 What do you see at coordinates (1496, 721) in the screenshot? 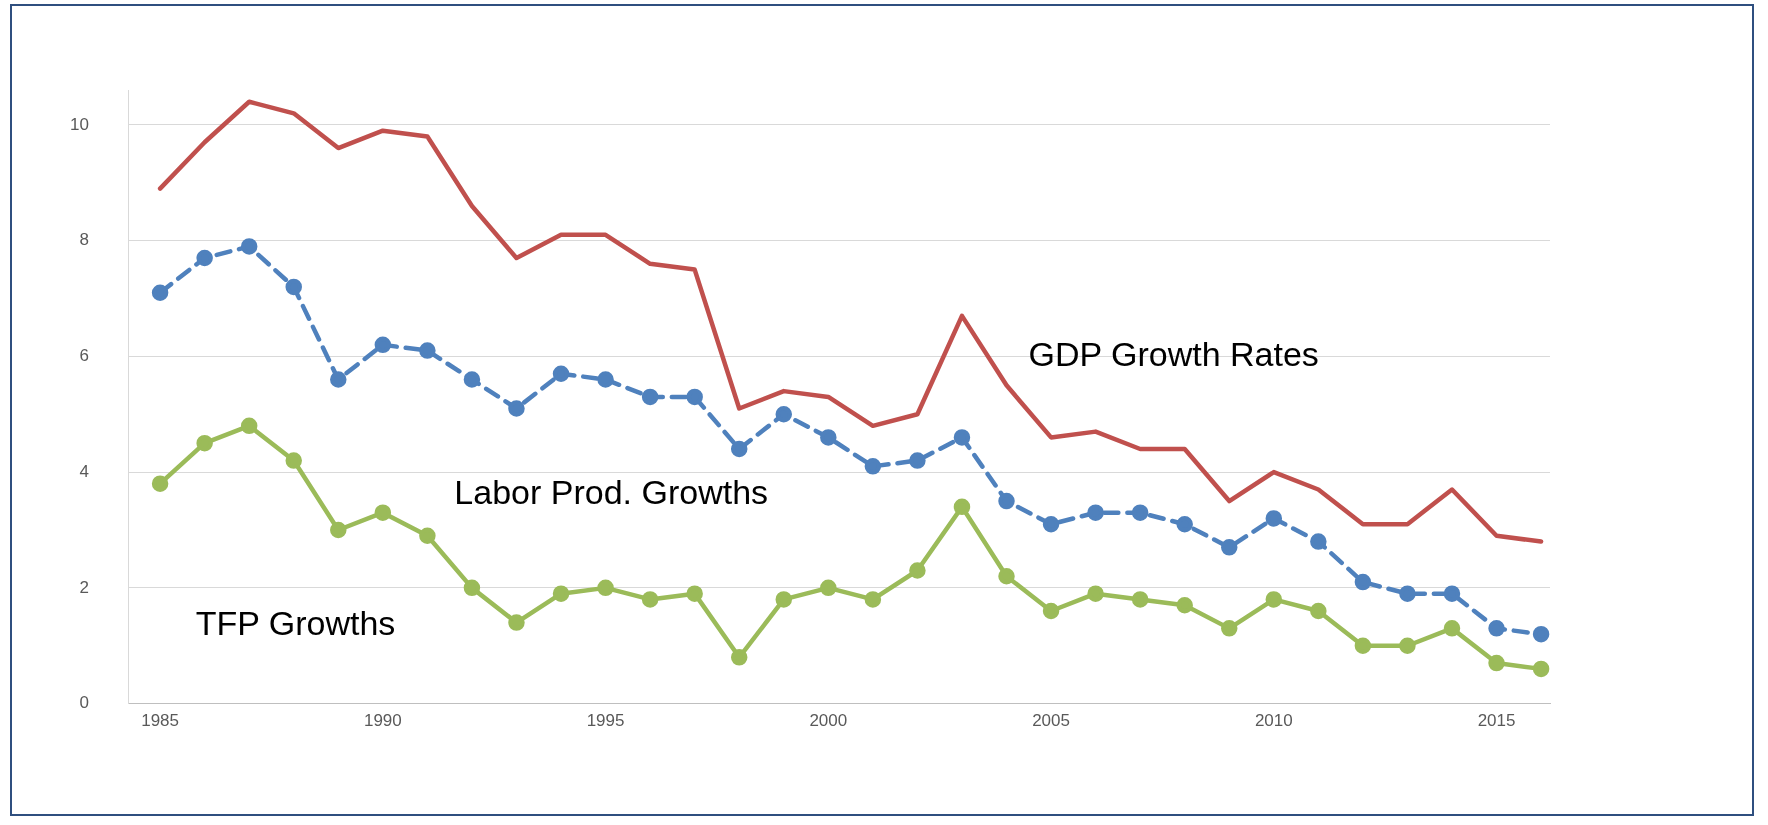
I see `x-tick-label: 2015` at bounding box center [1496, 721].